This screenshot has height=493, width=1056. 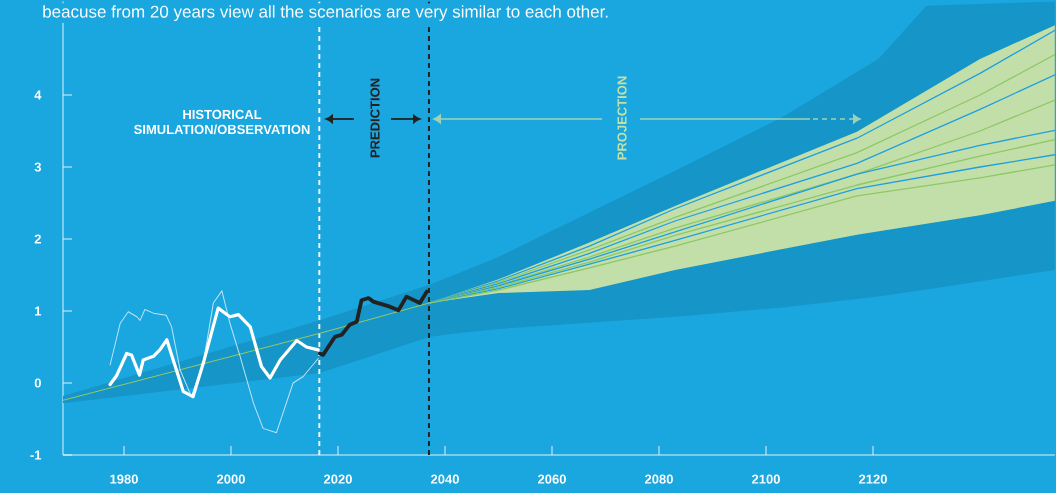 I want to click on annotation: PREDICTION, so click(x=375, y=118).